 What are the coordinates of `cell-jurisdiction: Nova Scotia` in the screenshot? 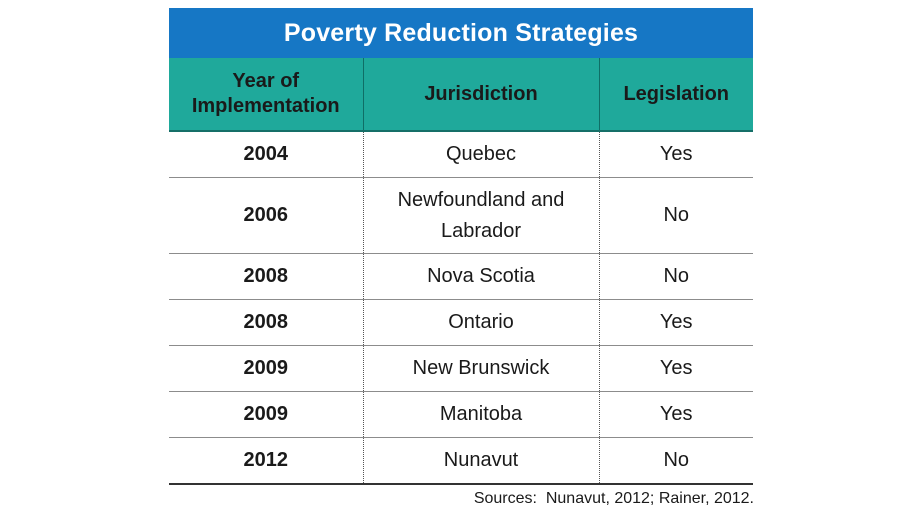 It's located at (480, 276).